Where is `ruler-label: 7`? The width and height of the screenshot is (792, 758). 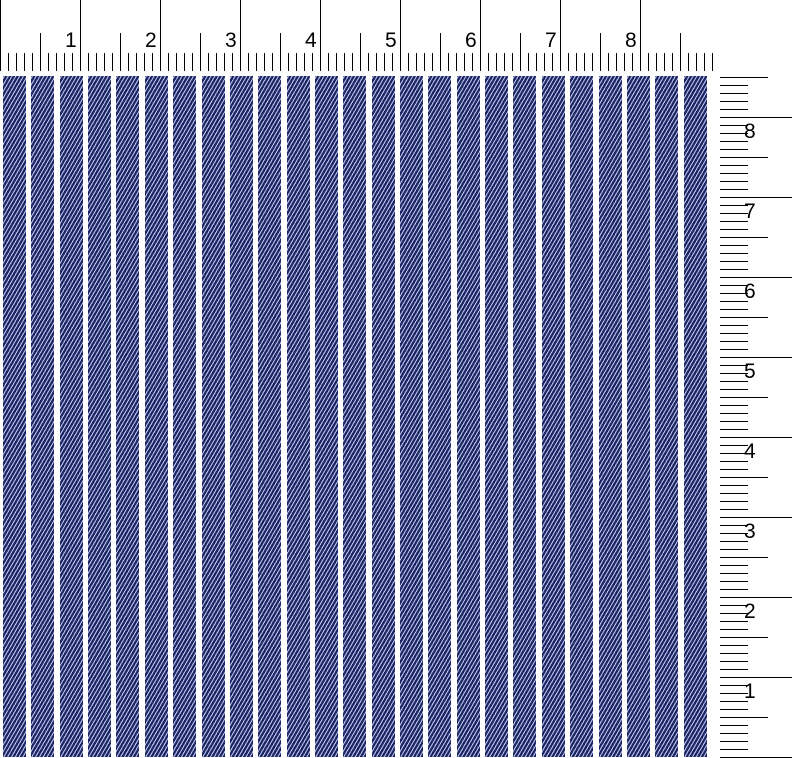 ruler-label: 7 is located at coordinates (750, 211).